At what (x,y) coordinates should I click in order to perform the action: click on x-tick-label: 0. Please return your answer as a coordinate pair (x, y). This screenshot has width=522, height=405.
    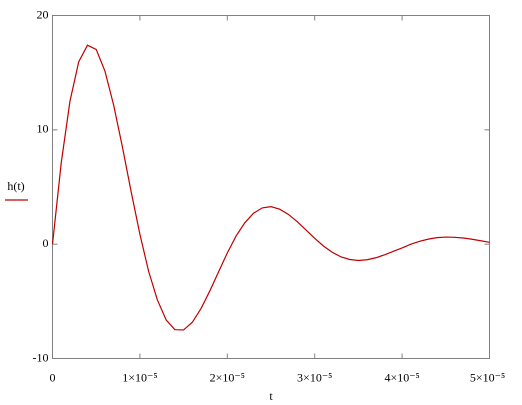
    Looking at the image, I should click on (53, 377).